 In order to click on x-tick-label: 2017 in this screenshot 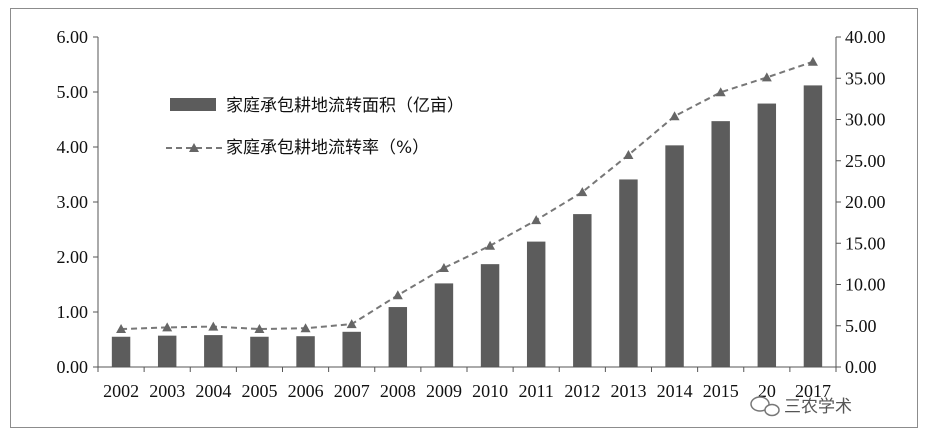, I will do `click(813, 391)`.